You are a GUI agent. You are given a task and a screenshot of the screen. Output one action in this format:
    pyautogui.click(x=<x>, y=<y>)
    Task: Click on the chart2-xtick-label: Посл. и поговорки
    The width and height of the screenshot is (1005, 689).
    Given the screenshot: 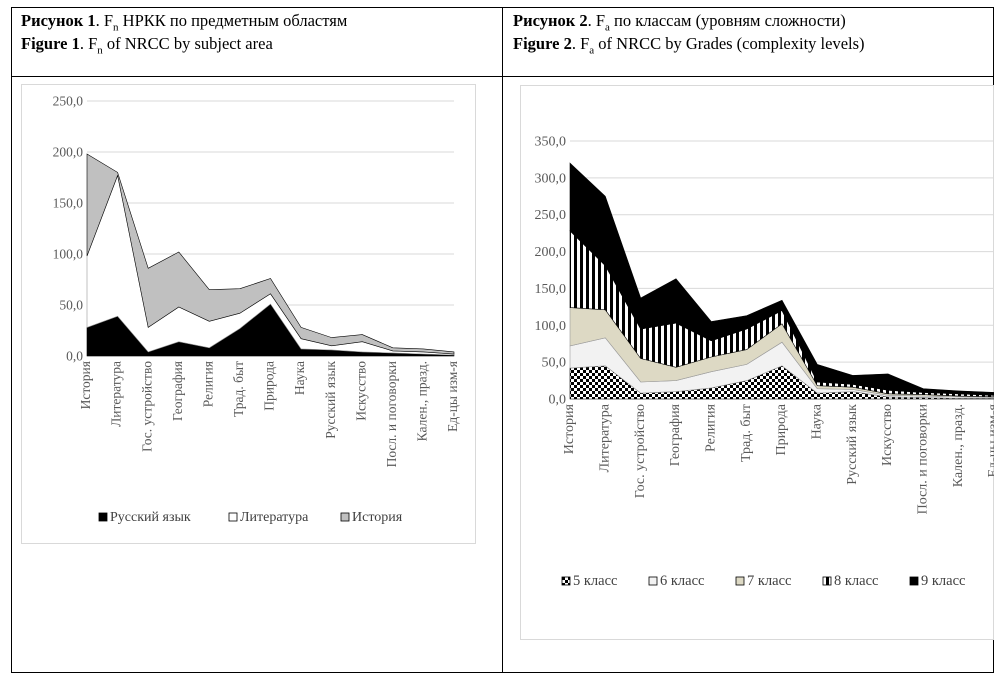 What is the action you would take?
    pyautogui.click(x=923, y=459)
    